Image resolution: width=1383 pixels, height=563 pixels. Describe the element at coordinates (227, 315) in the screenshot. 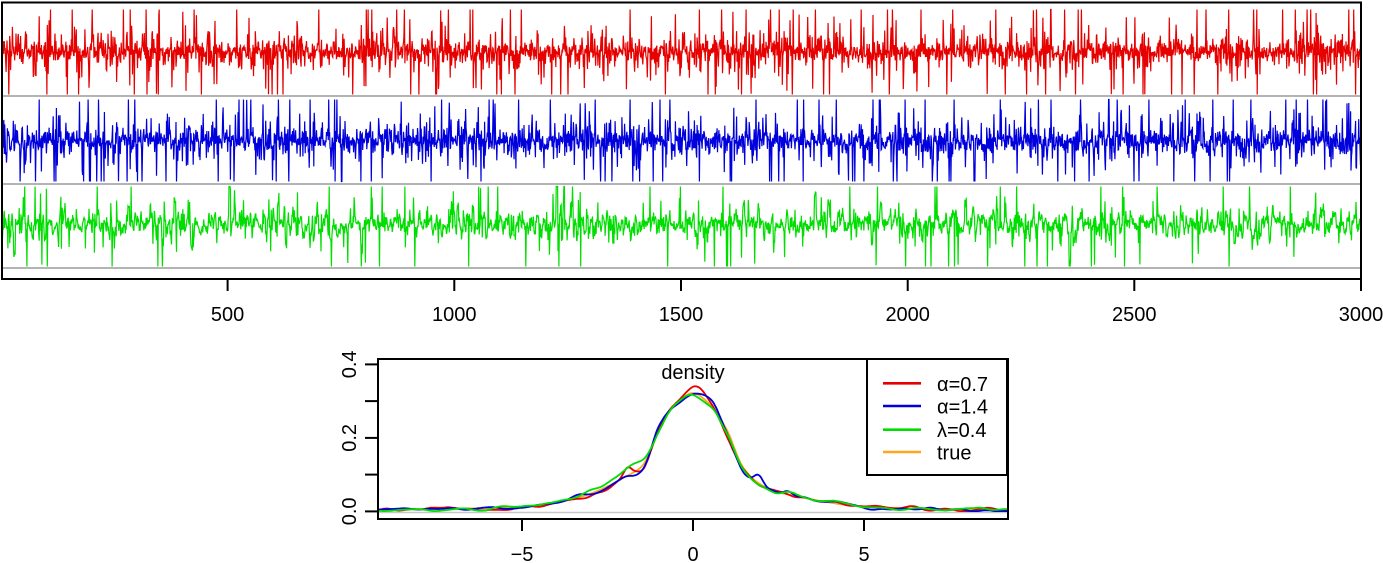

I see `svg-text: 500` at that location.